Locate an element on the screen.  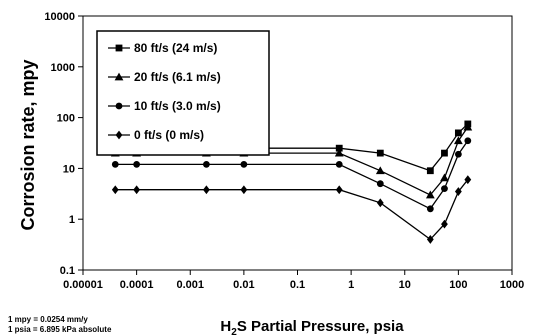
y-axis-title: Corrosion rate, mpy is located at coordinates (28, 144).